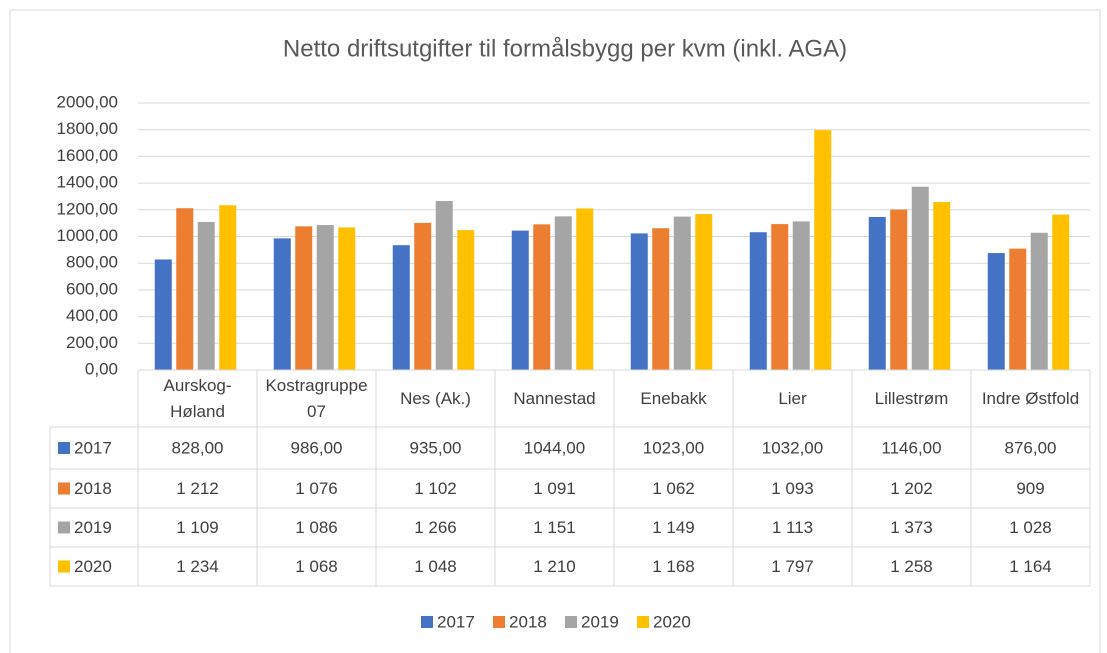  Describe the element at coordinates (673, 447) in the screenshot. I see `table-value: 1023,00` at that location.